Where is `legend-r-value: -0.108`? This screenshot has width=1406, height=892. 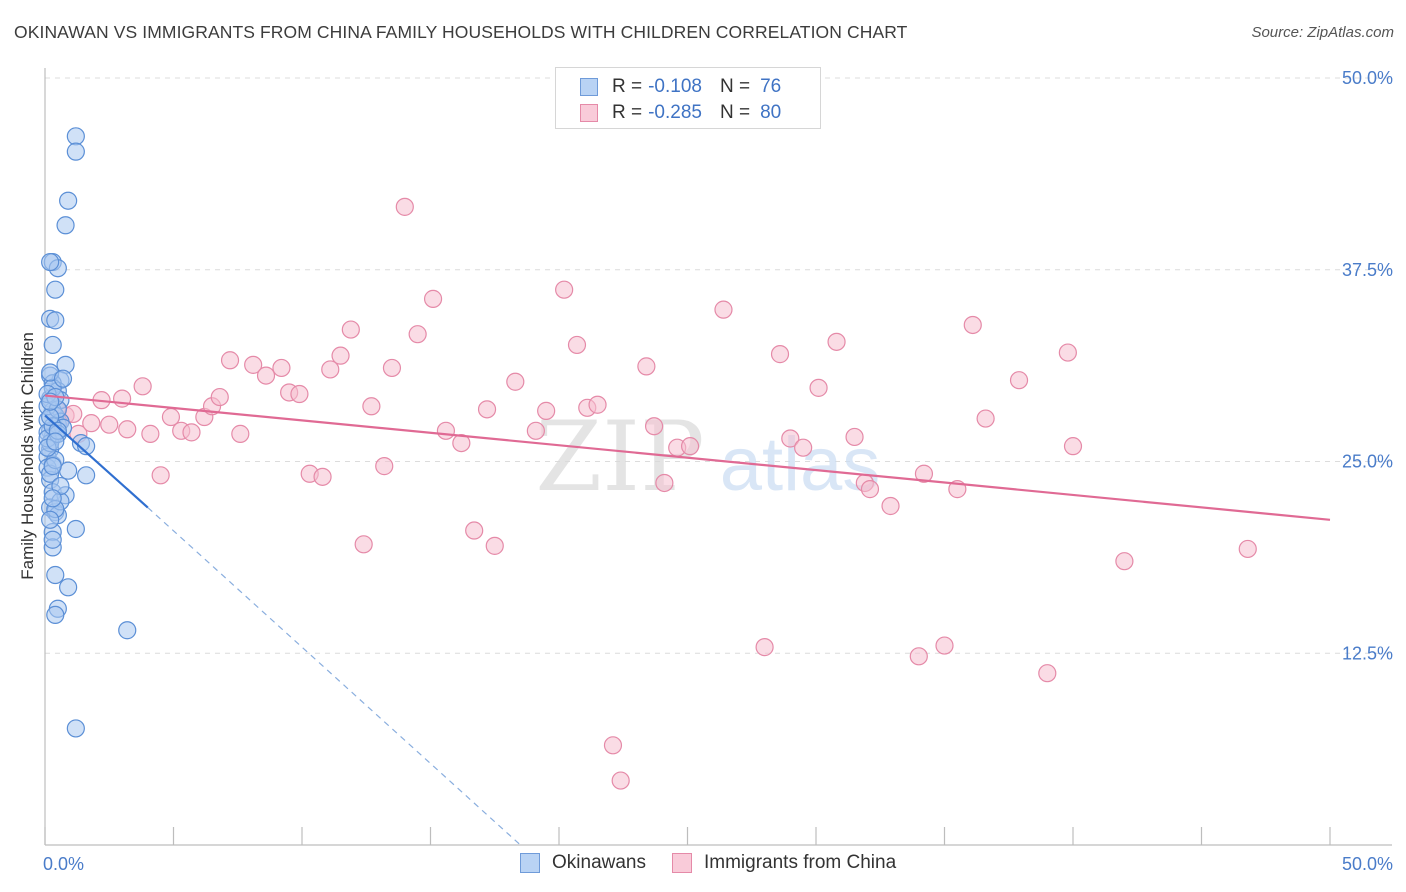 legend-r-value: -0.108 is located at coordinates (675, 86).